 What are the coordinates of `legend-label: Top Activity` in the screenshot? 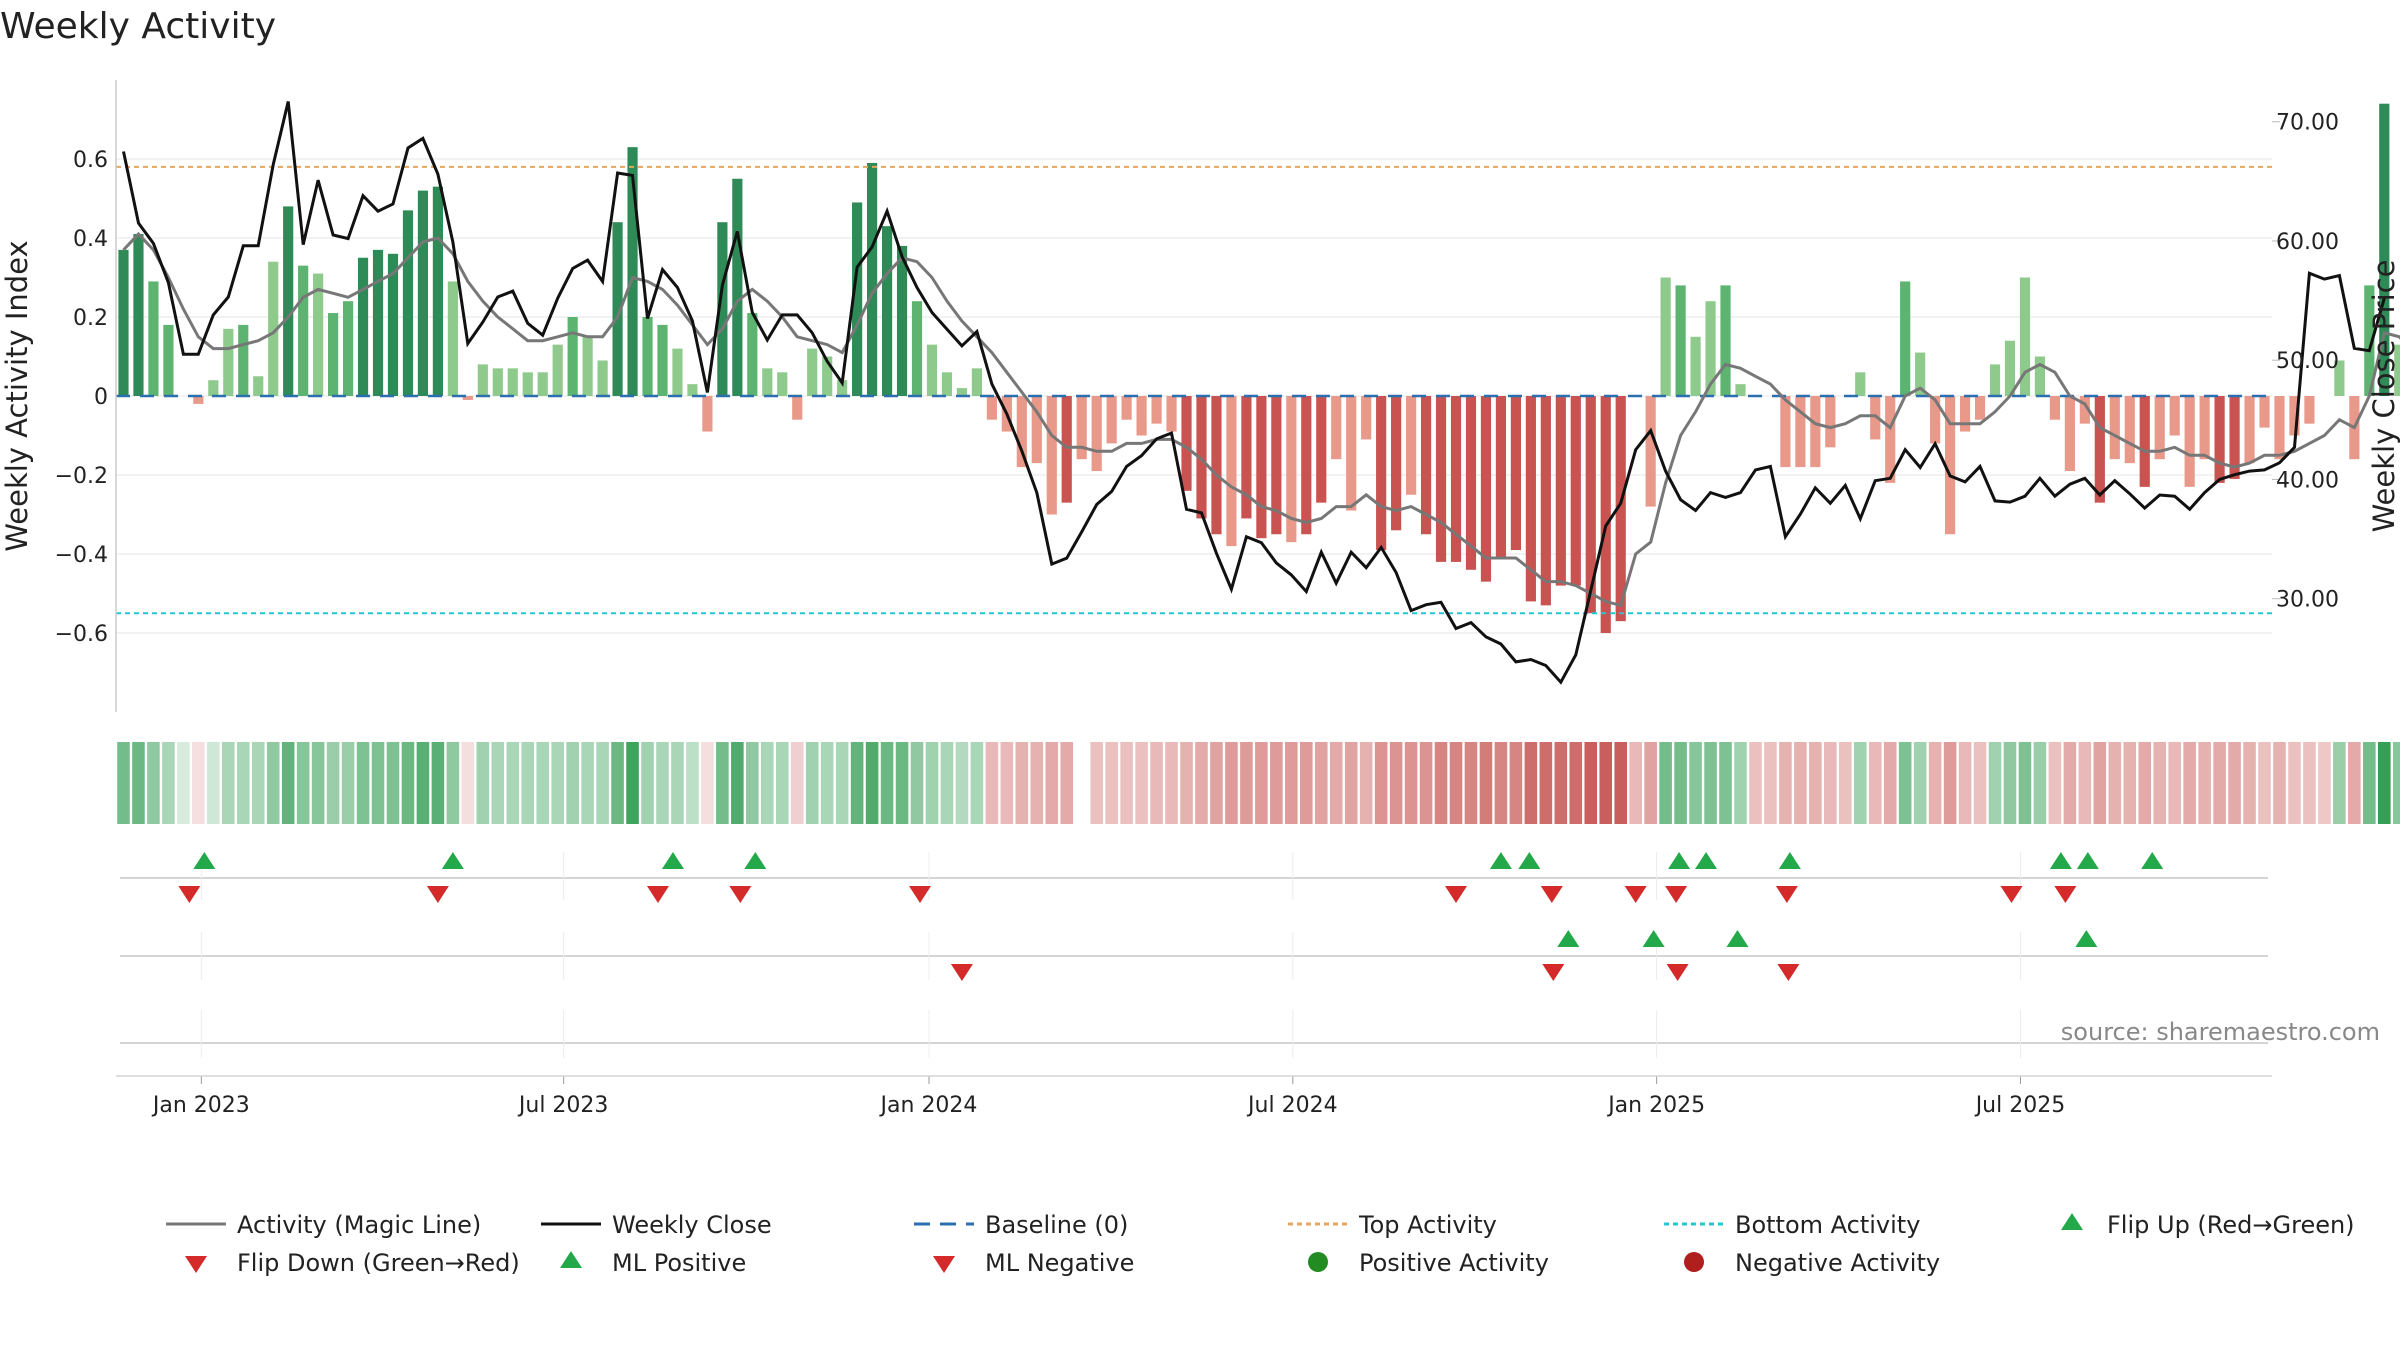 It's located at (1427, 1225).